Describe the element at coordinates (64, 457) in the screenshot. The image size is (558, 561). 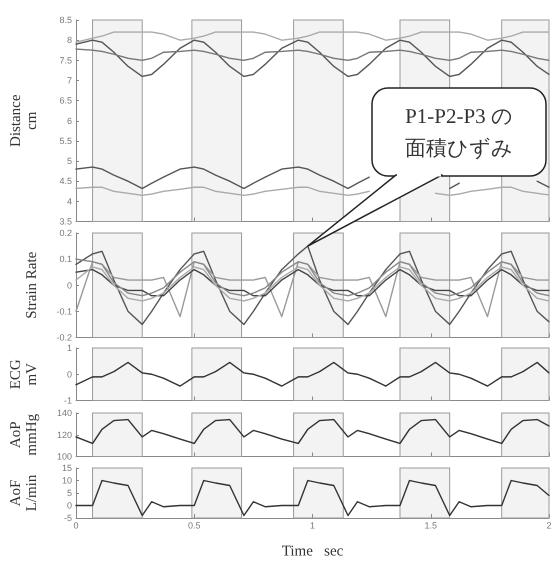
I see `y-tick-label: 100` at that location.